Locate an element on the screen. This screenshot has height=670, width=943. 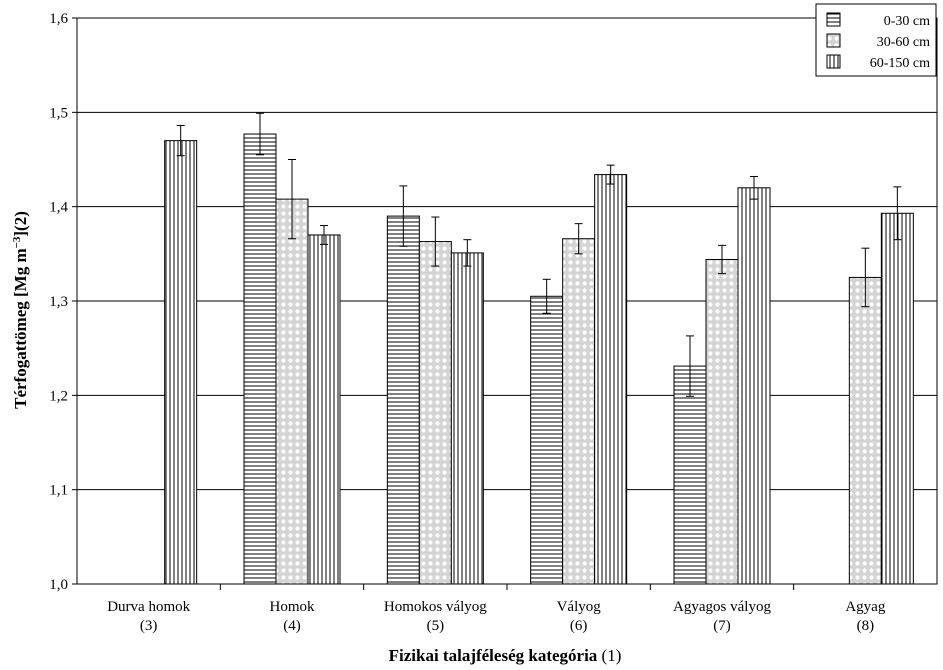
y-tick-label: 1,1 is located at coordinates (58, 491).